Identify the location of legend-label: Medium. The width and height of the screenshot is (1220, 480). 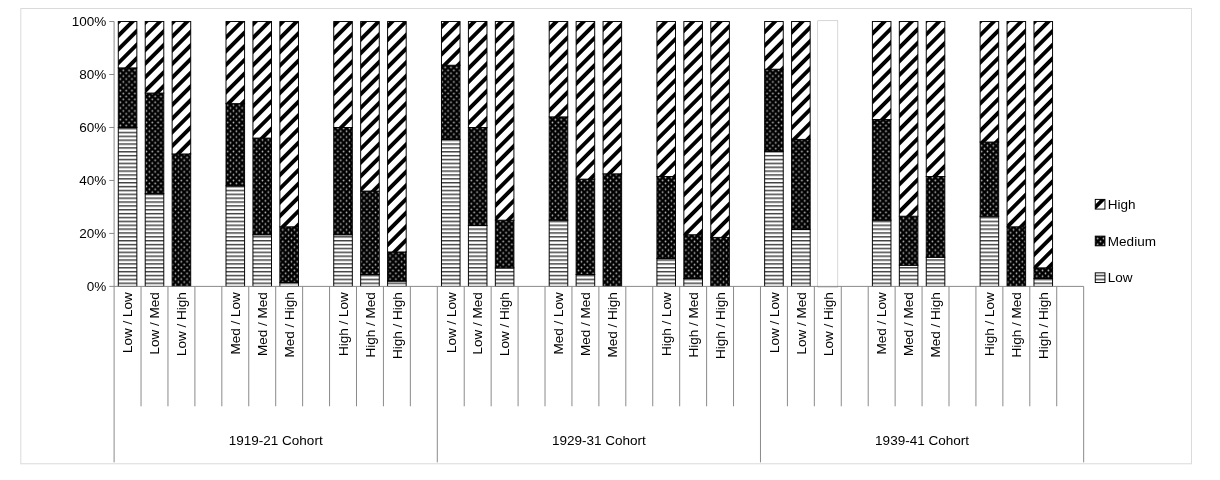
(1131, 241).